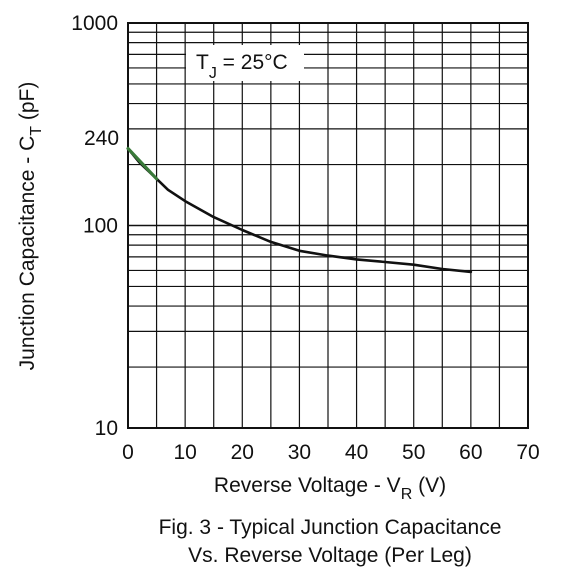 This screenshot has height=580, width=575. I want to click on series-layer, so click(299, 210).